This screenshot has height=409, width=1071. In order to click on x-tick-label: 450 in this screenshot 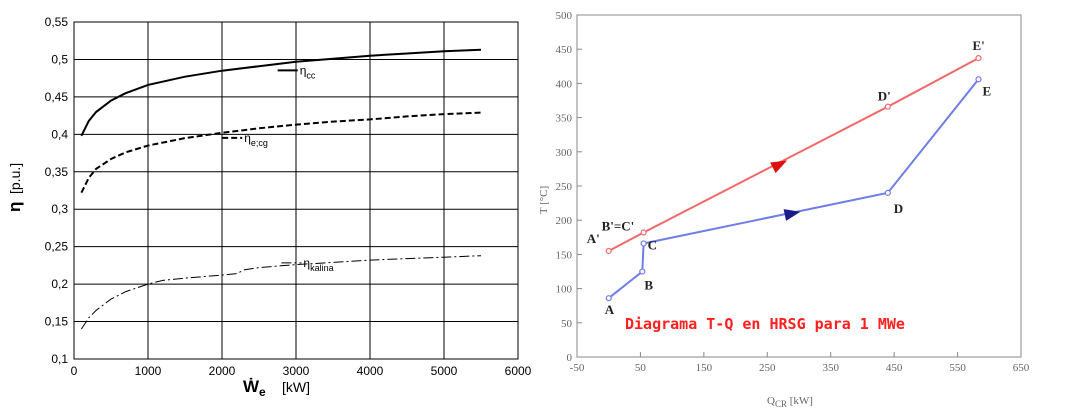, I will do `click(894, 368)`.